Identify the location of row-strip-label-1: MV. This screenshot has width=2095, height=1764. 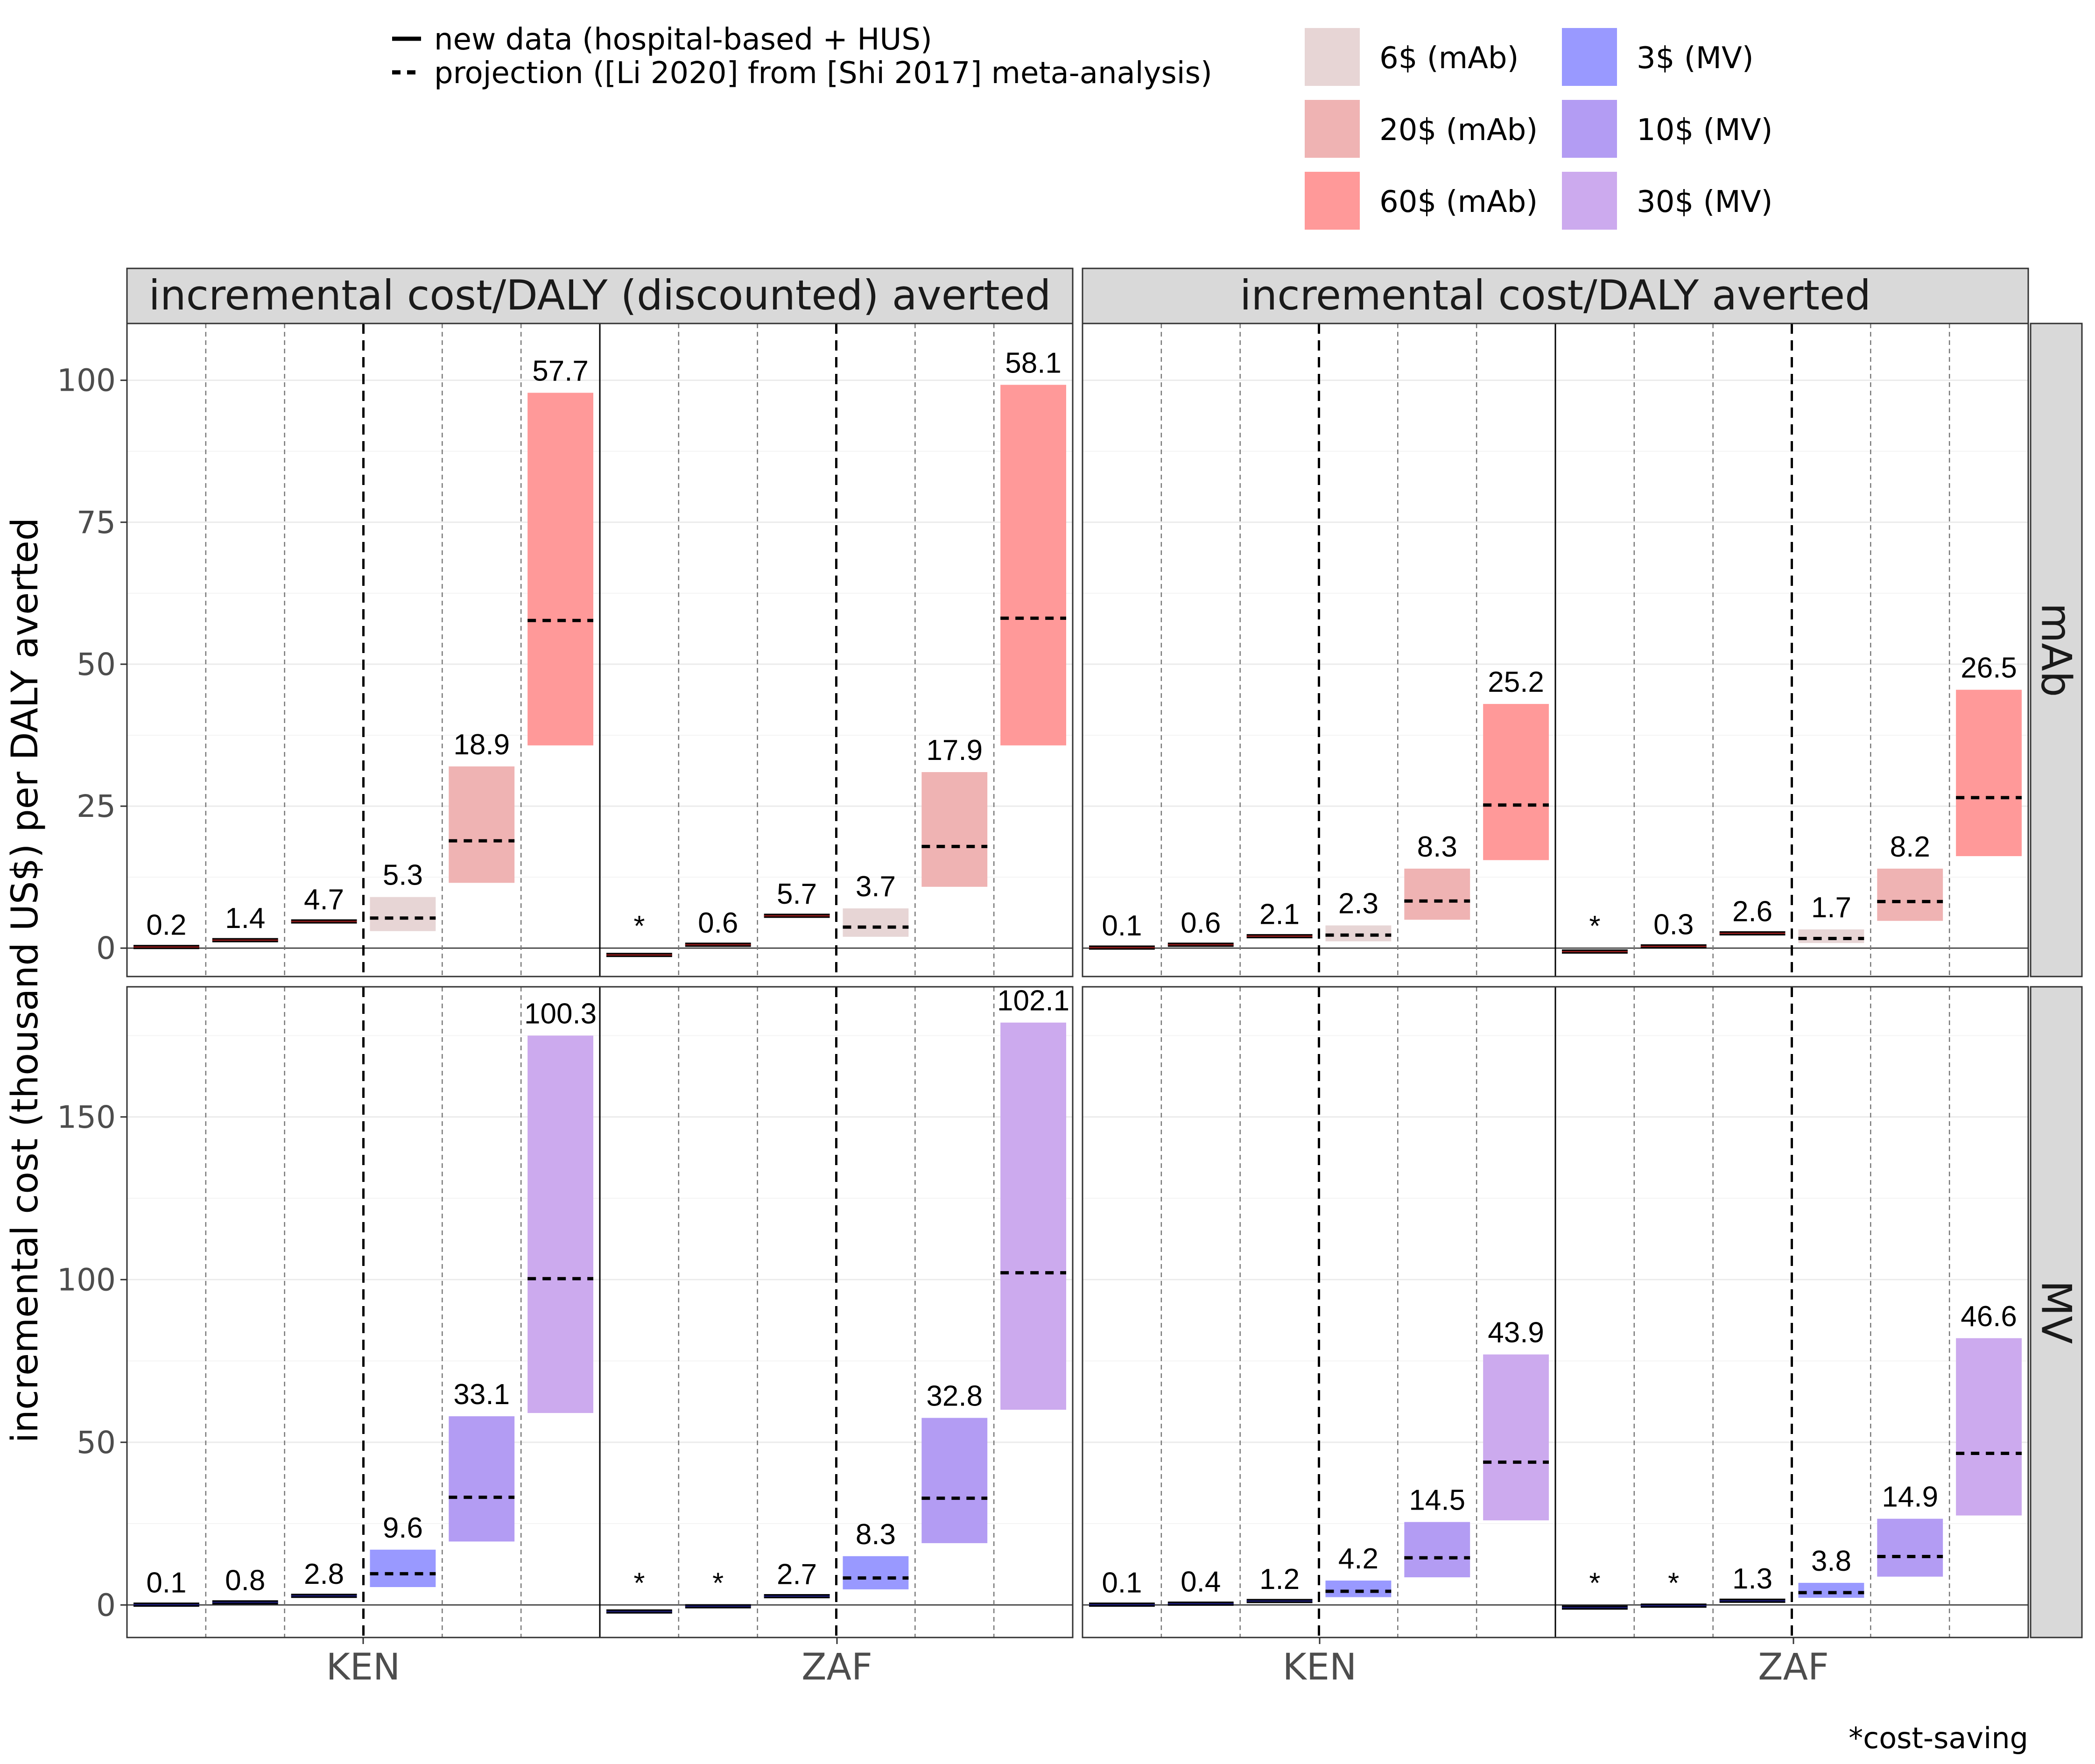
(2056, 1312).